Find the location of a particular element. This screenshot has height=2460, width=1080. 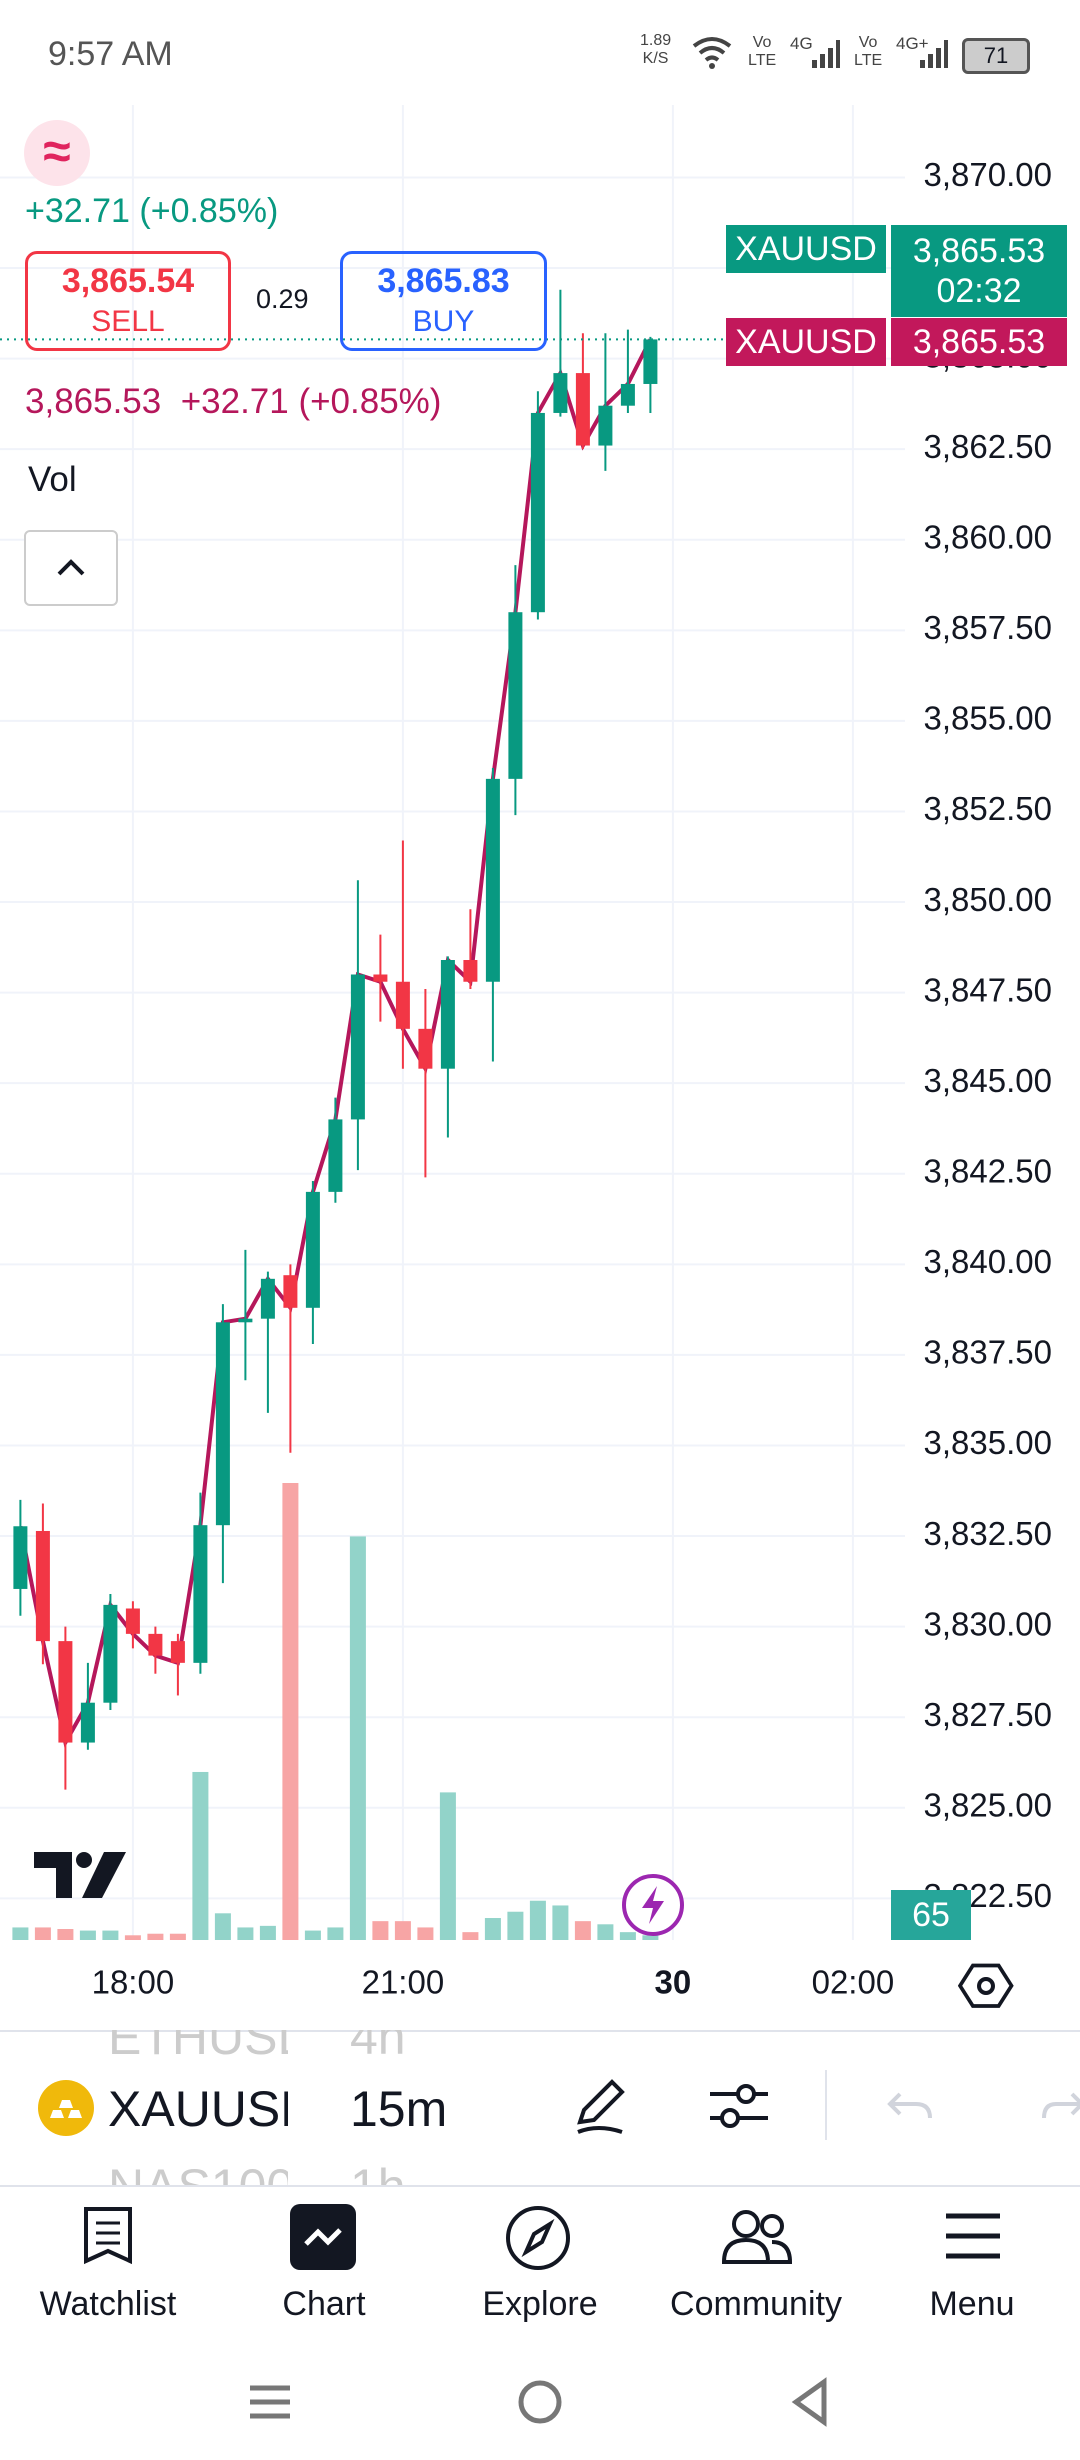

nav-menu: Menu is located at coordinates (972, 2304).